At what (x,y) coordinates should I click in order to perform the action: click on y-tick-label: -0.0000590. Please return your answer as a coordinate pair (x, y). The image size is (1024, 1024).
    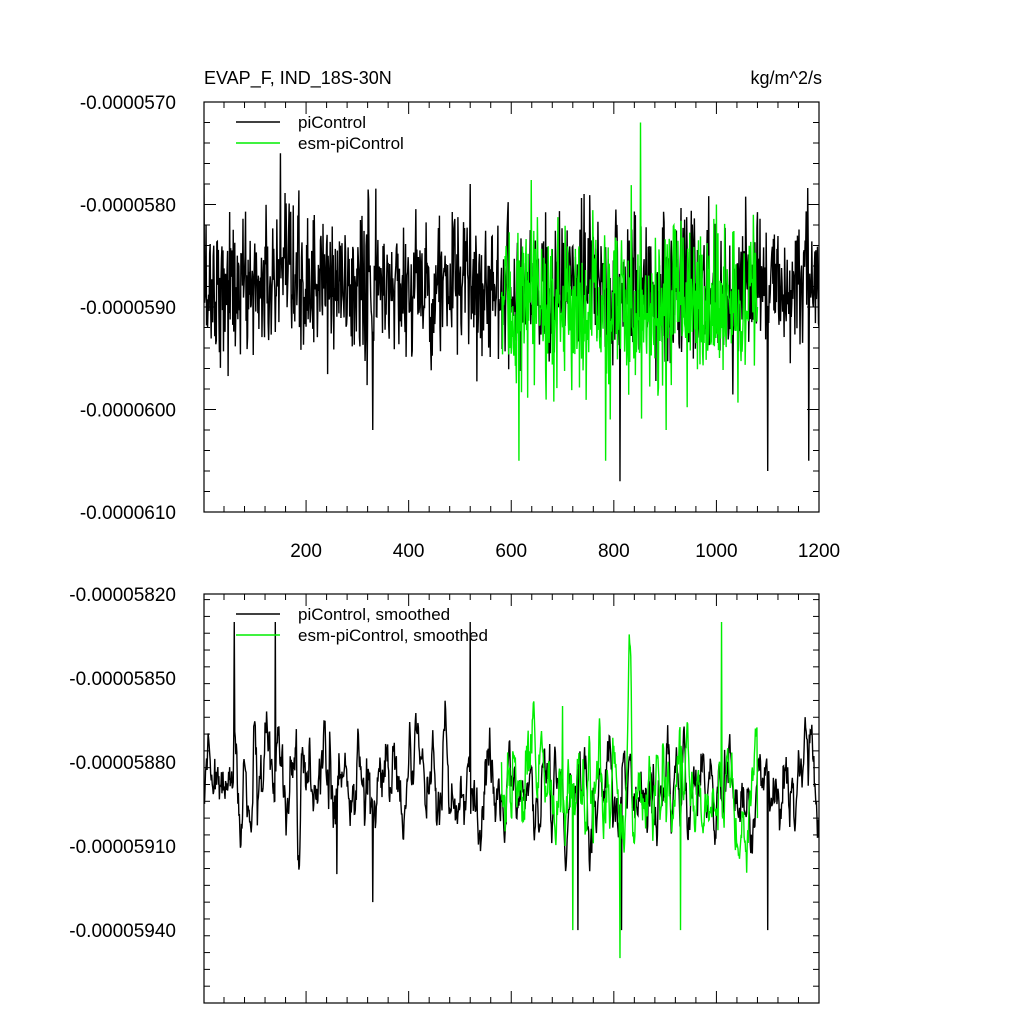
    Looking at the image, I should click on (128, 308).